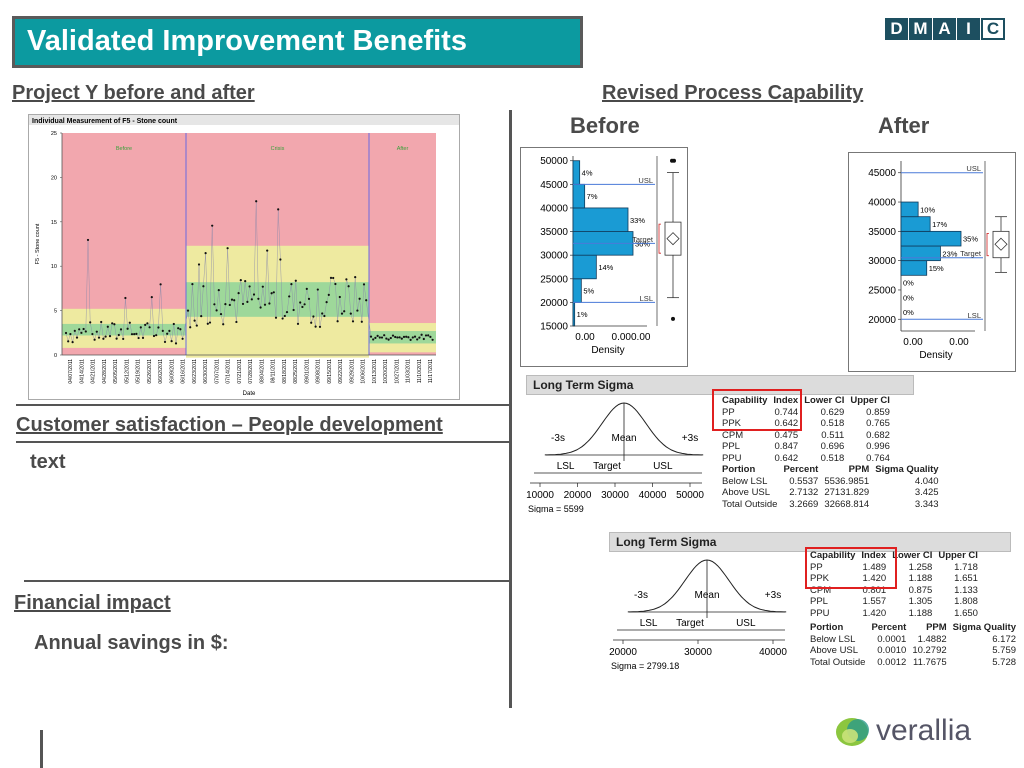  What do you see at coordinates (806, 459) in the screenshot?
I see `table-row: PPU 0.642 0.518 0.764` at bounding box center [806, 459].